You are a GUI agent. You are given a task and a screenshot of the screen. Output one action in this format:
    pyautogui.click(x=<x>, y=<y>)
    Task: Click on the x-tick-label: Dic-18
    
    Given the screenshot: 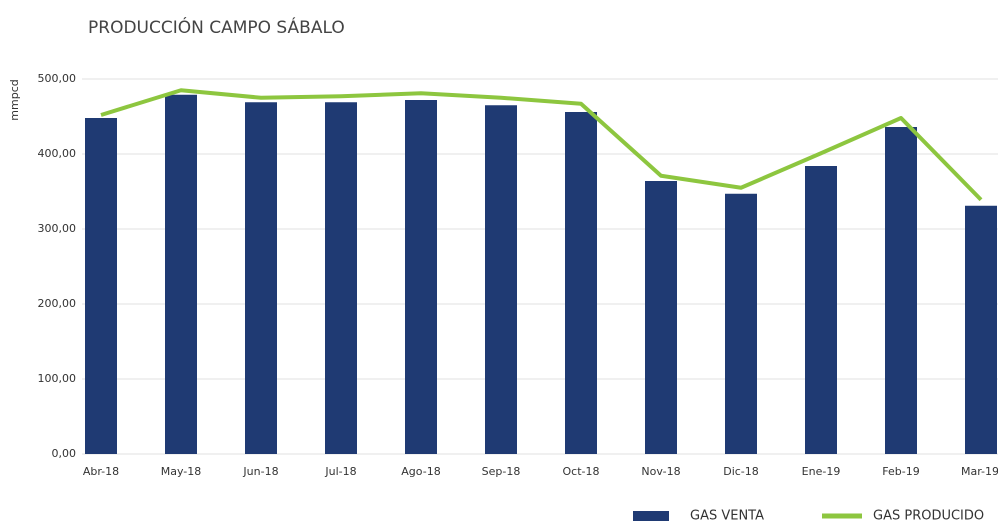 What is the action you would take?
    pyautogui.click(x=741, y=471)
    